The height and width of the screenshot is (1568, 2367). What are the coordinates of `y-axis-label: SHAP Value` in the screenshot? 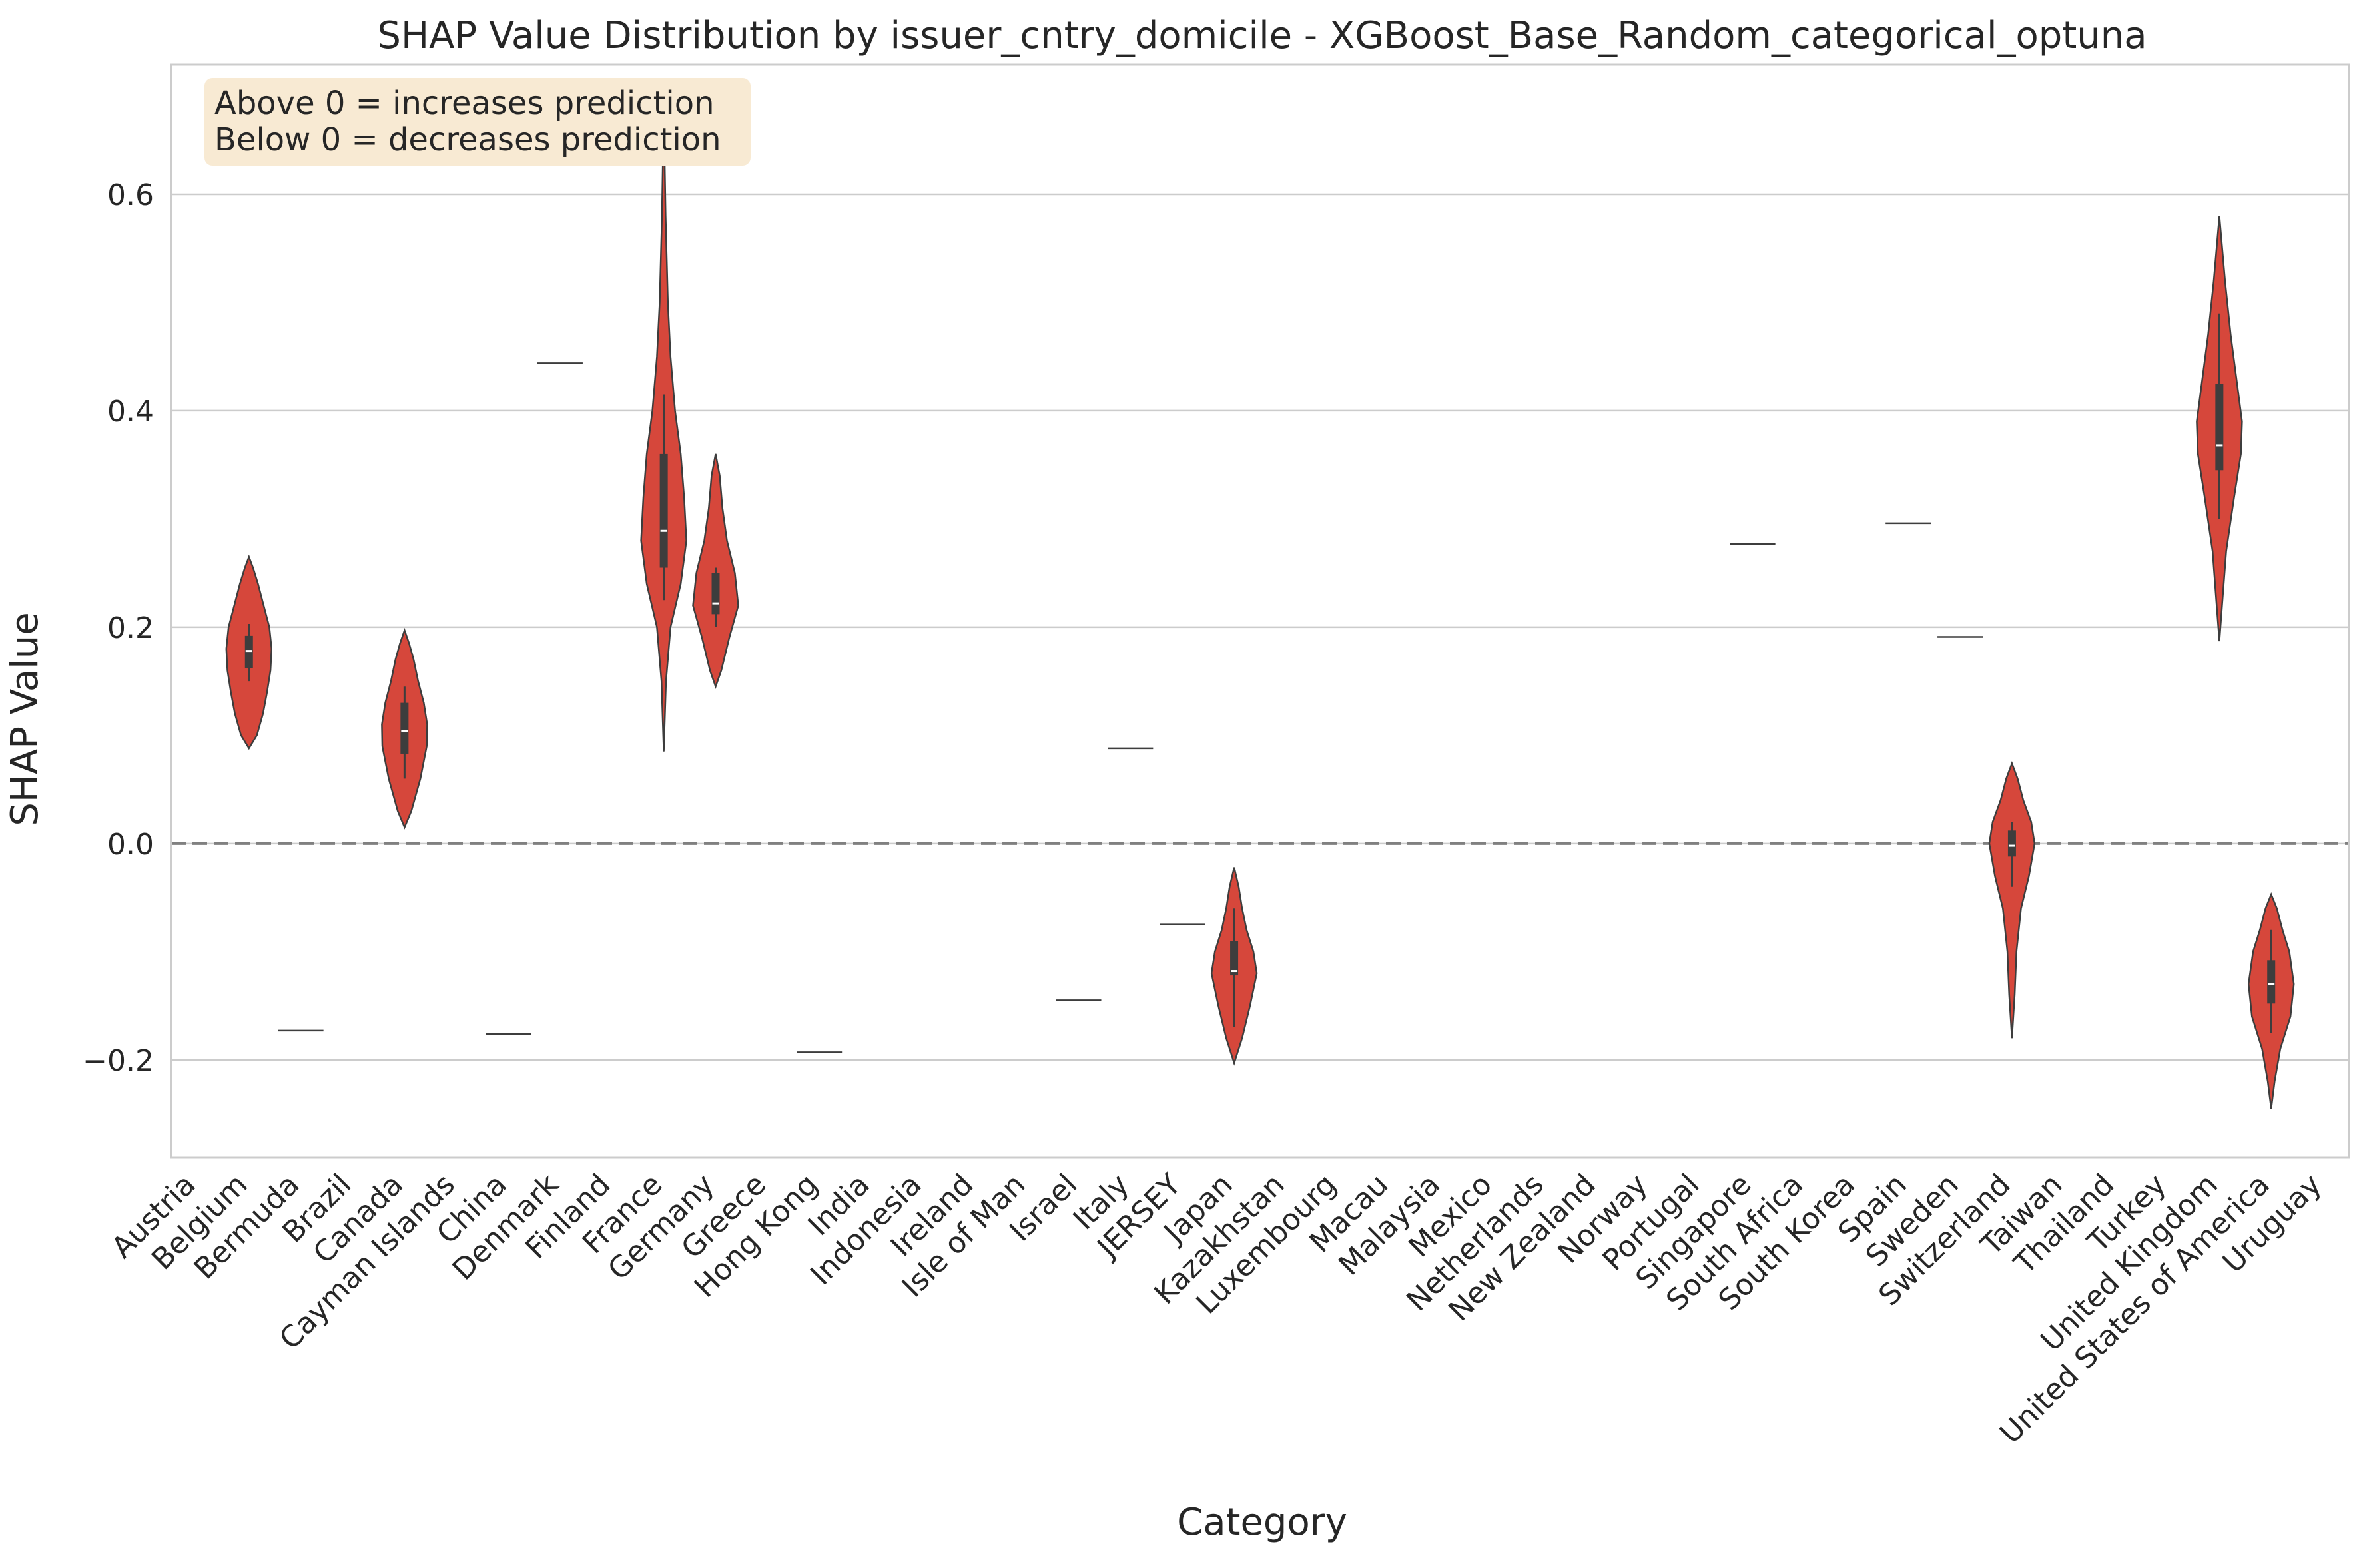 It's located at (25, 719).